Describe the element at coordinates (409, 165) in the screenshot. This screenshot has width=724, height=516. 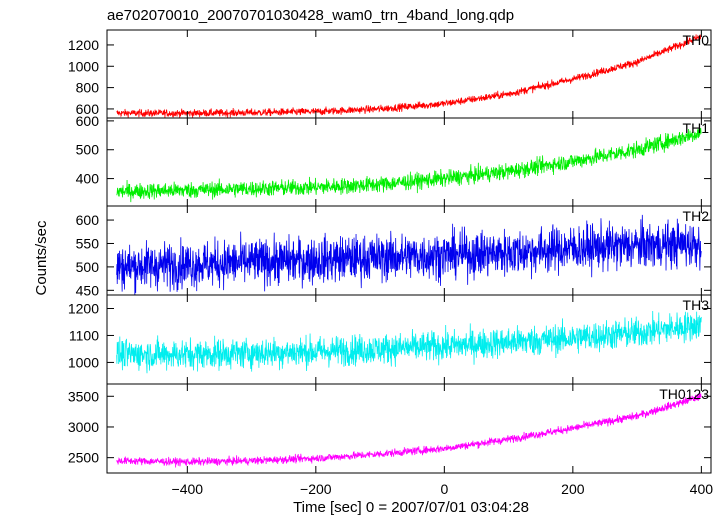
I see `series-line-th1` at that location.